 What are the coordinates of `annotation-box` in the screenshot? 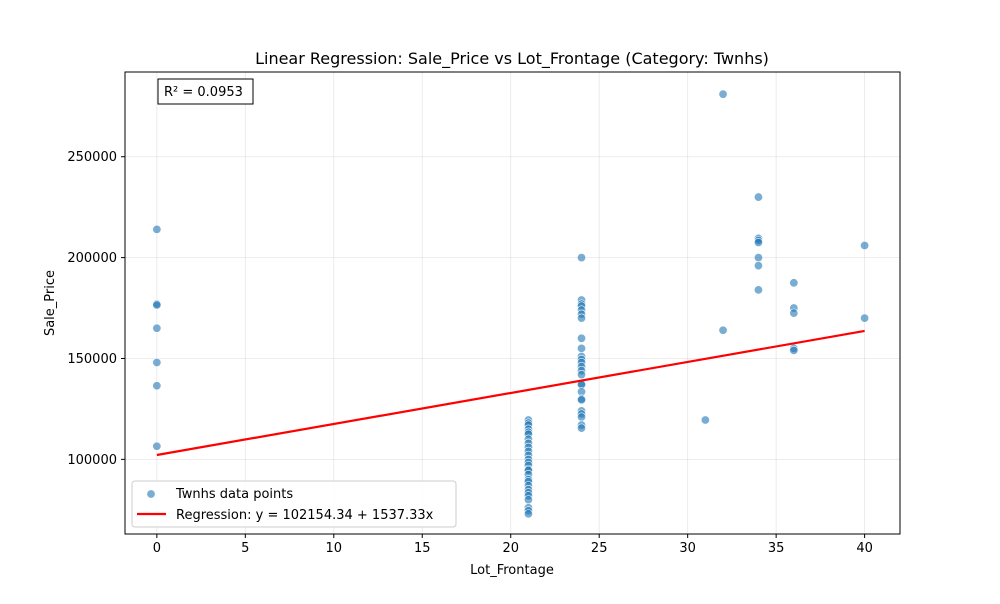 It's located at (205, 91).